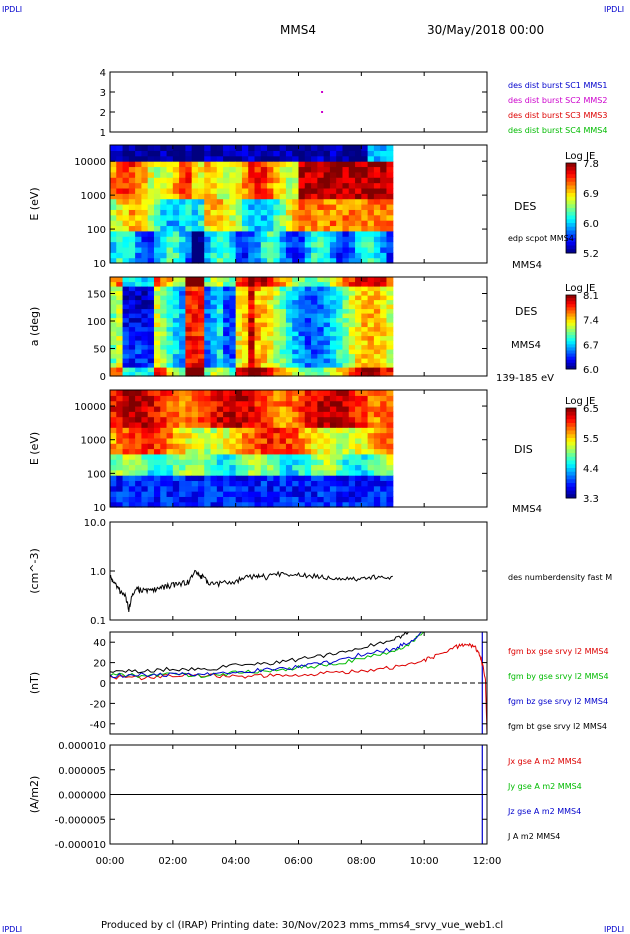 The width and height of the screenshot is (630, 934). I want to click on ylabel: (A/m2), so click(34, 795).